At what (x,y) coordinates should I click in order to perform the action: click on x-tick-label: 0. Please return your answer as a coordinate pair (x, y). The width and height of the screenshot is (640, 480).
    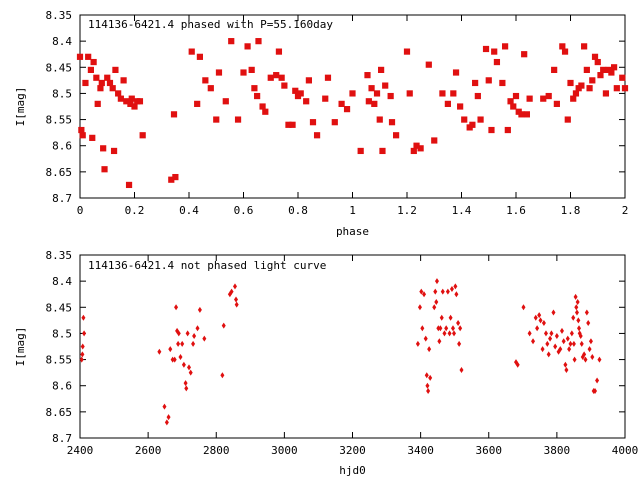
    Looking at the image, I should click on (80, 210).